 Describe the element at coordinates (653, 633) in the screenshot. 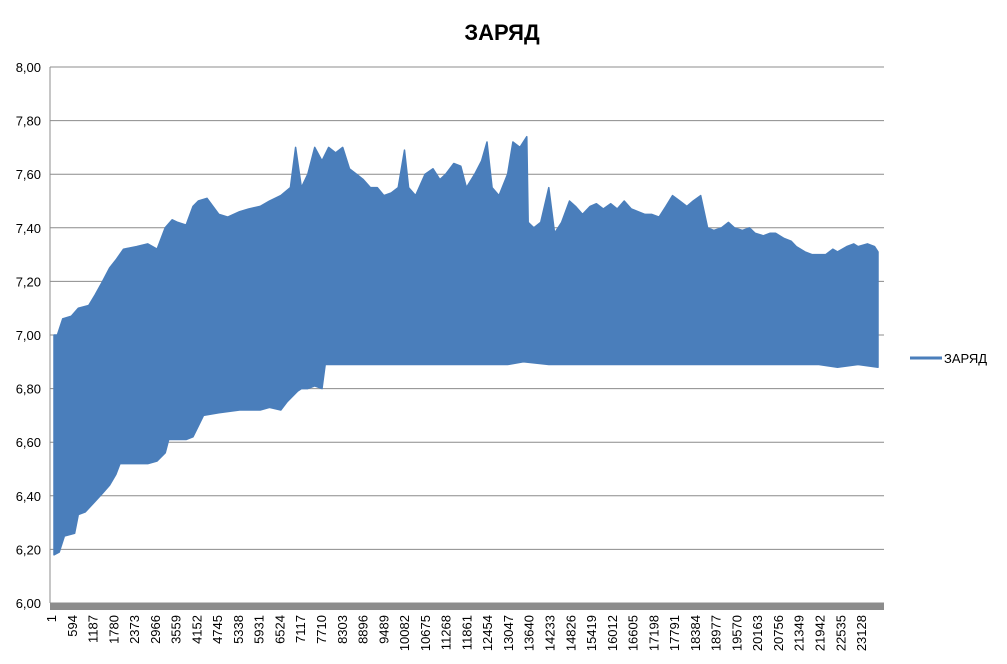

I see `x-tick-label: 17198` at that location.